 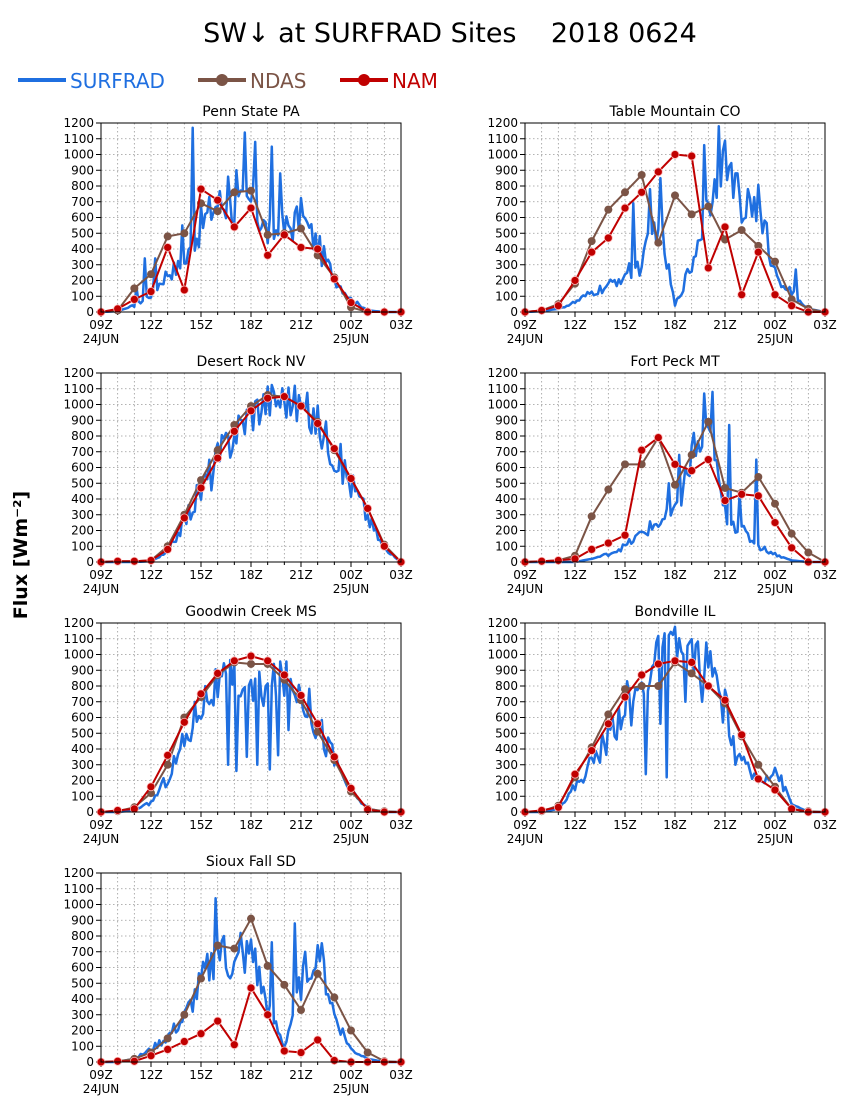 What do you see at coordinates (506, 186) in the screenshot?
I see `y-tick-label: 800` at bounding box center [506, 186].